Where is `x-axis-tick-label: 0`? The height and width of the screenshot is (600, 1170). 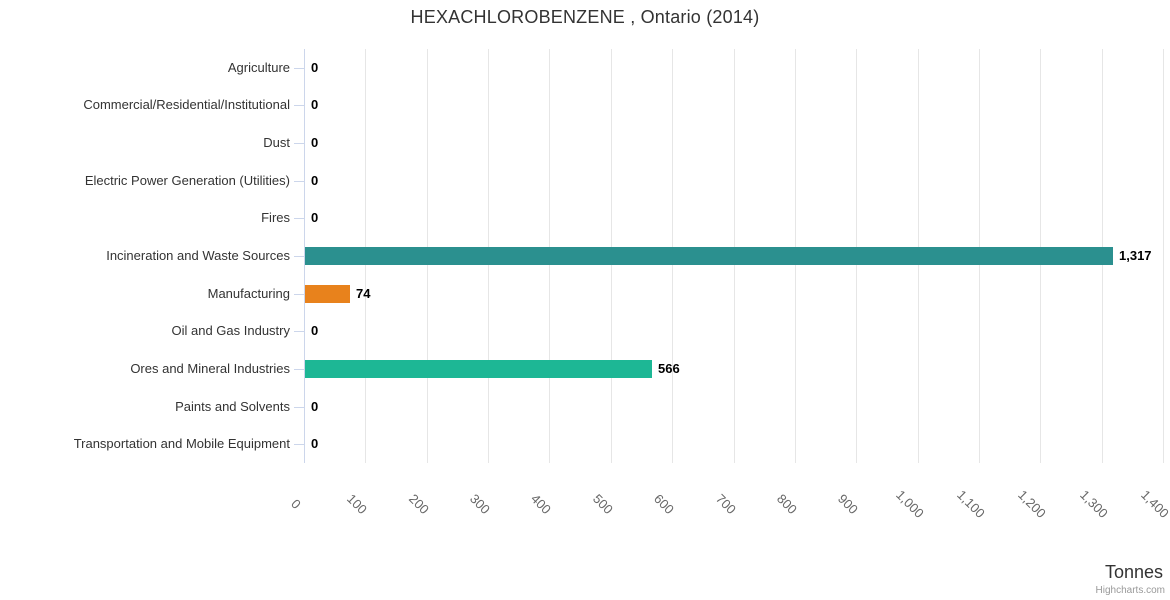
x-axis-tick-label: 0 is located at coordinates (296, 504).